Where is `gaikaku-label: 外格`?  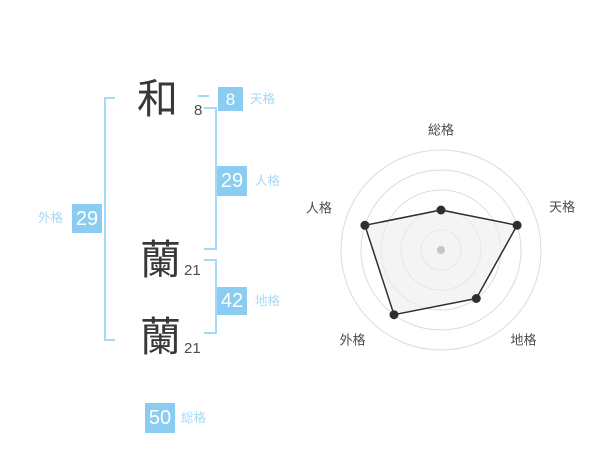
gaikaku-label: 外格 is located at coordinates (51, 218).